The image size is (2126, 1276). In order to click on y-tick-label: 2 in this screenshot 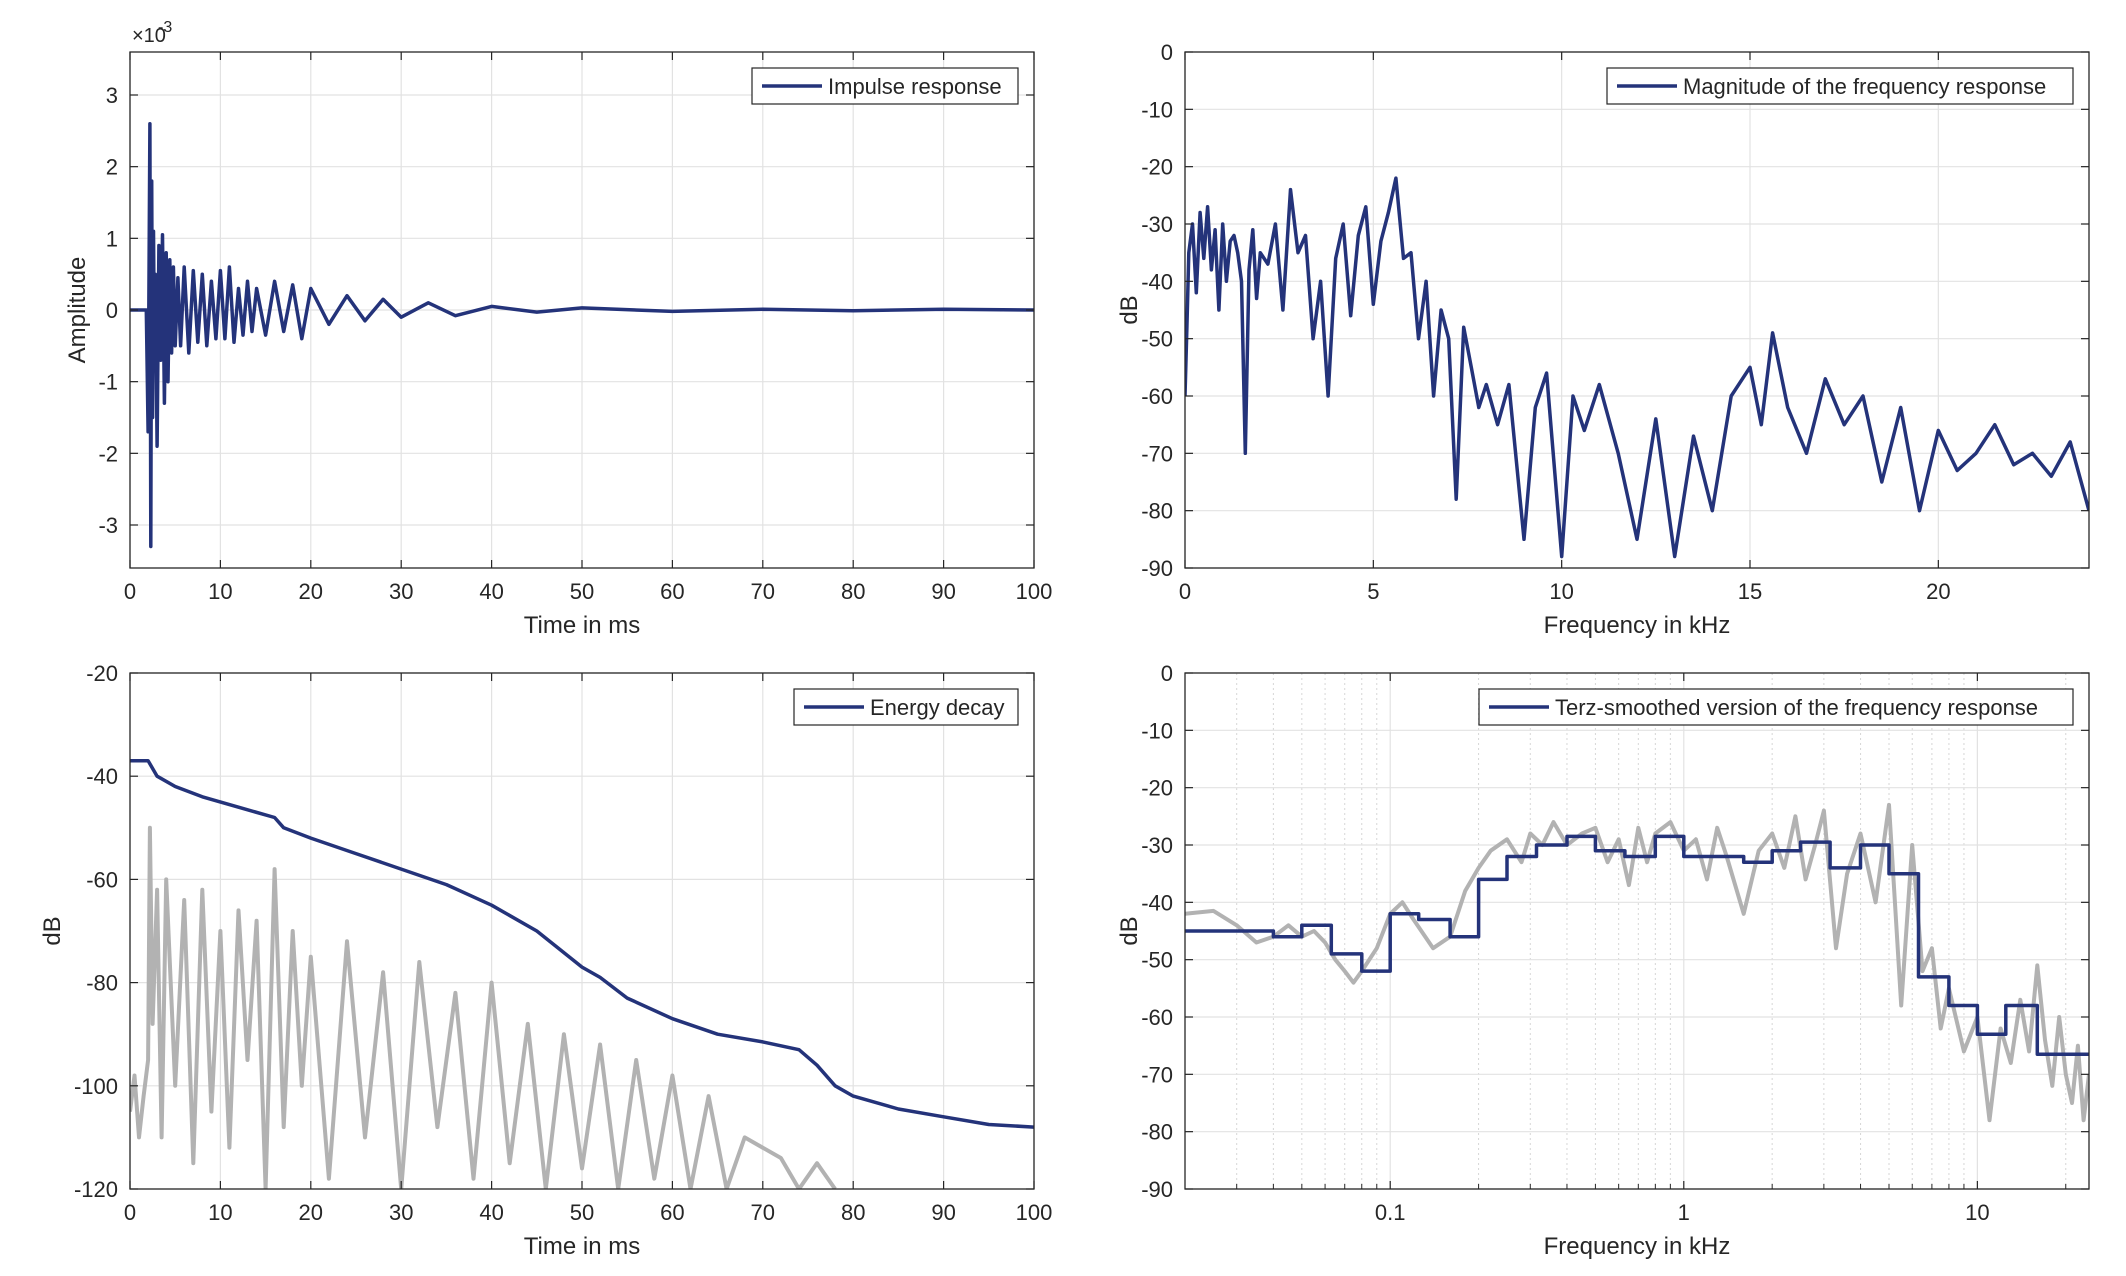, I will do `click(112, 167)`.